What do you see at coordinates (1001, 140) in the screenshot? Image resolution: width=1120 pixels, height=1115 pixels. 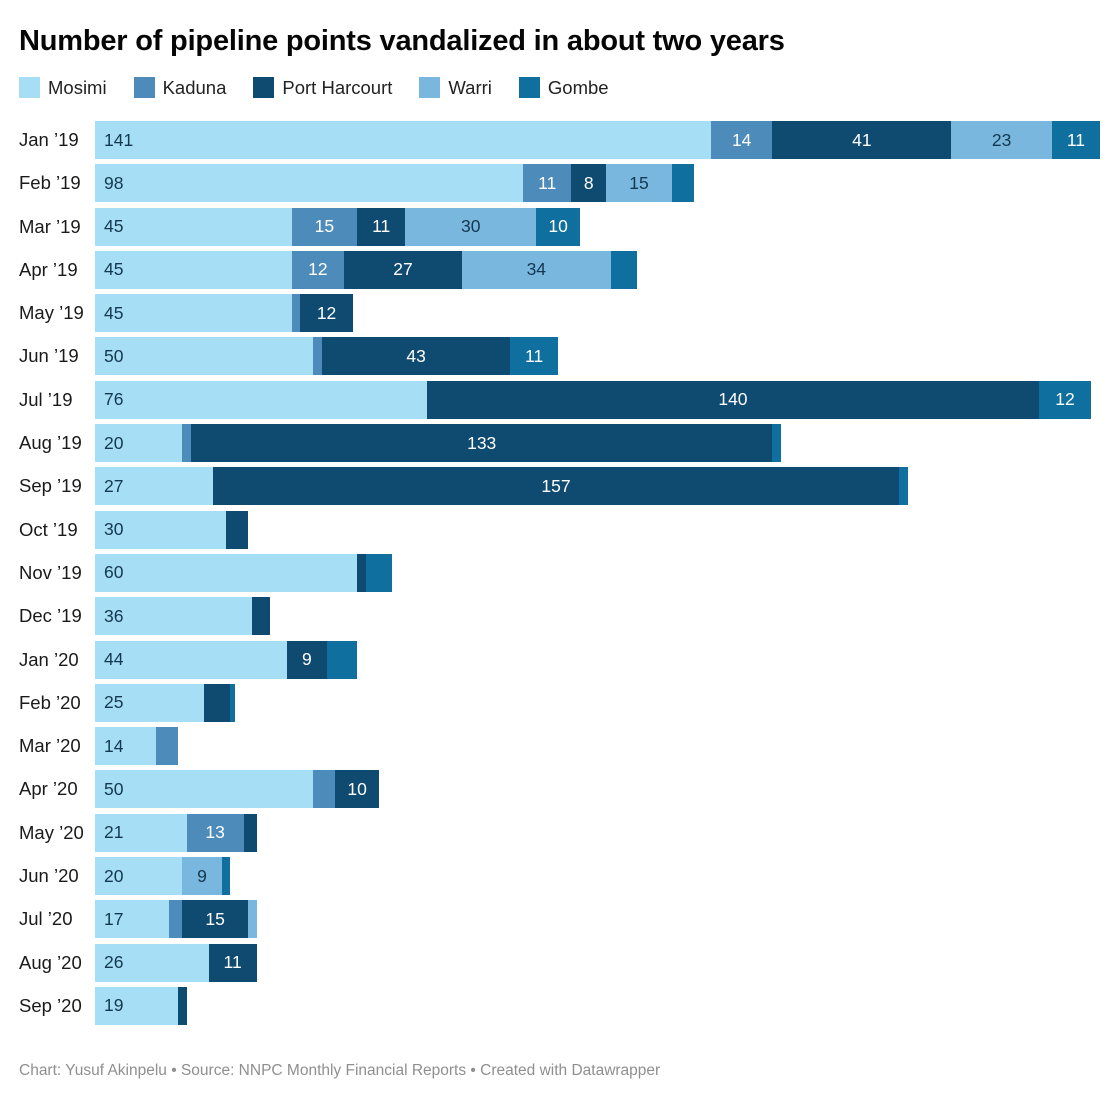 I see `bar-segment-warri: 23` at bounding box center [1001, 140].